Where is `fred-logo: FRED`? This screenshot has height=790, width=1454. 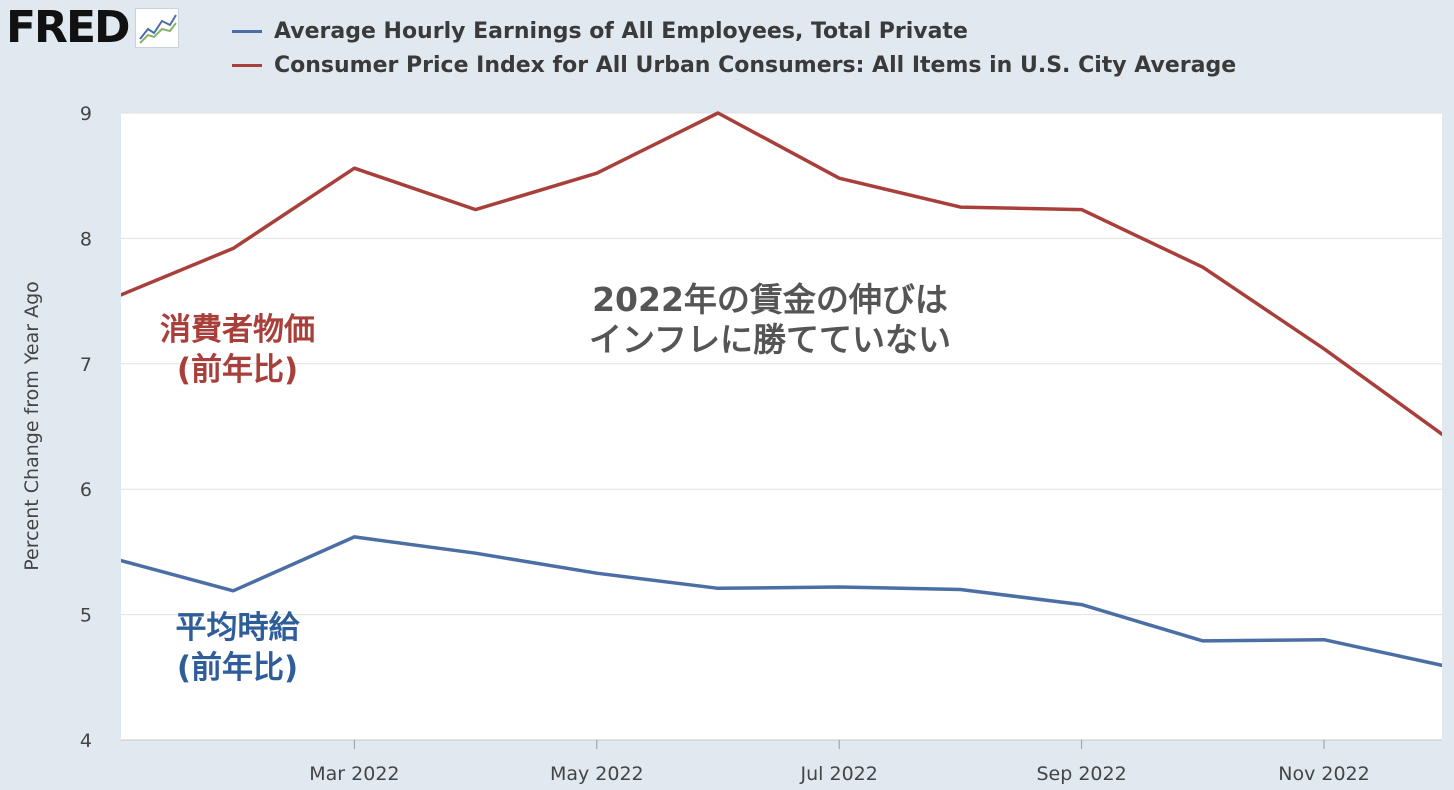
fred-logo: FRED is located at coordinates (92, 28).